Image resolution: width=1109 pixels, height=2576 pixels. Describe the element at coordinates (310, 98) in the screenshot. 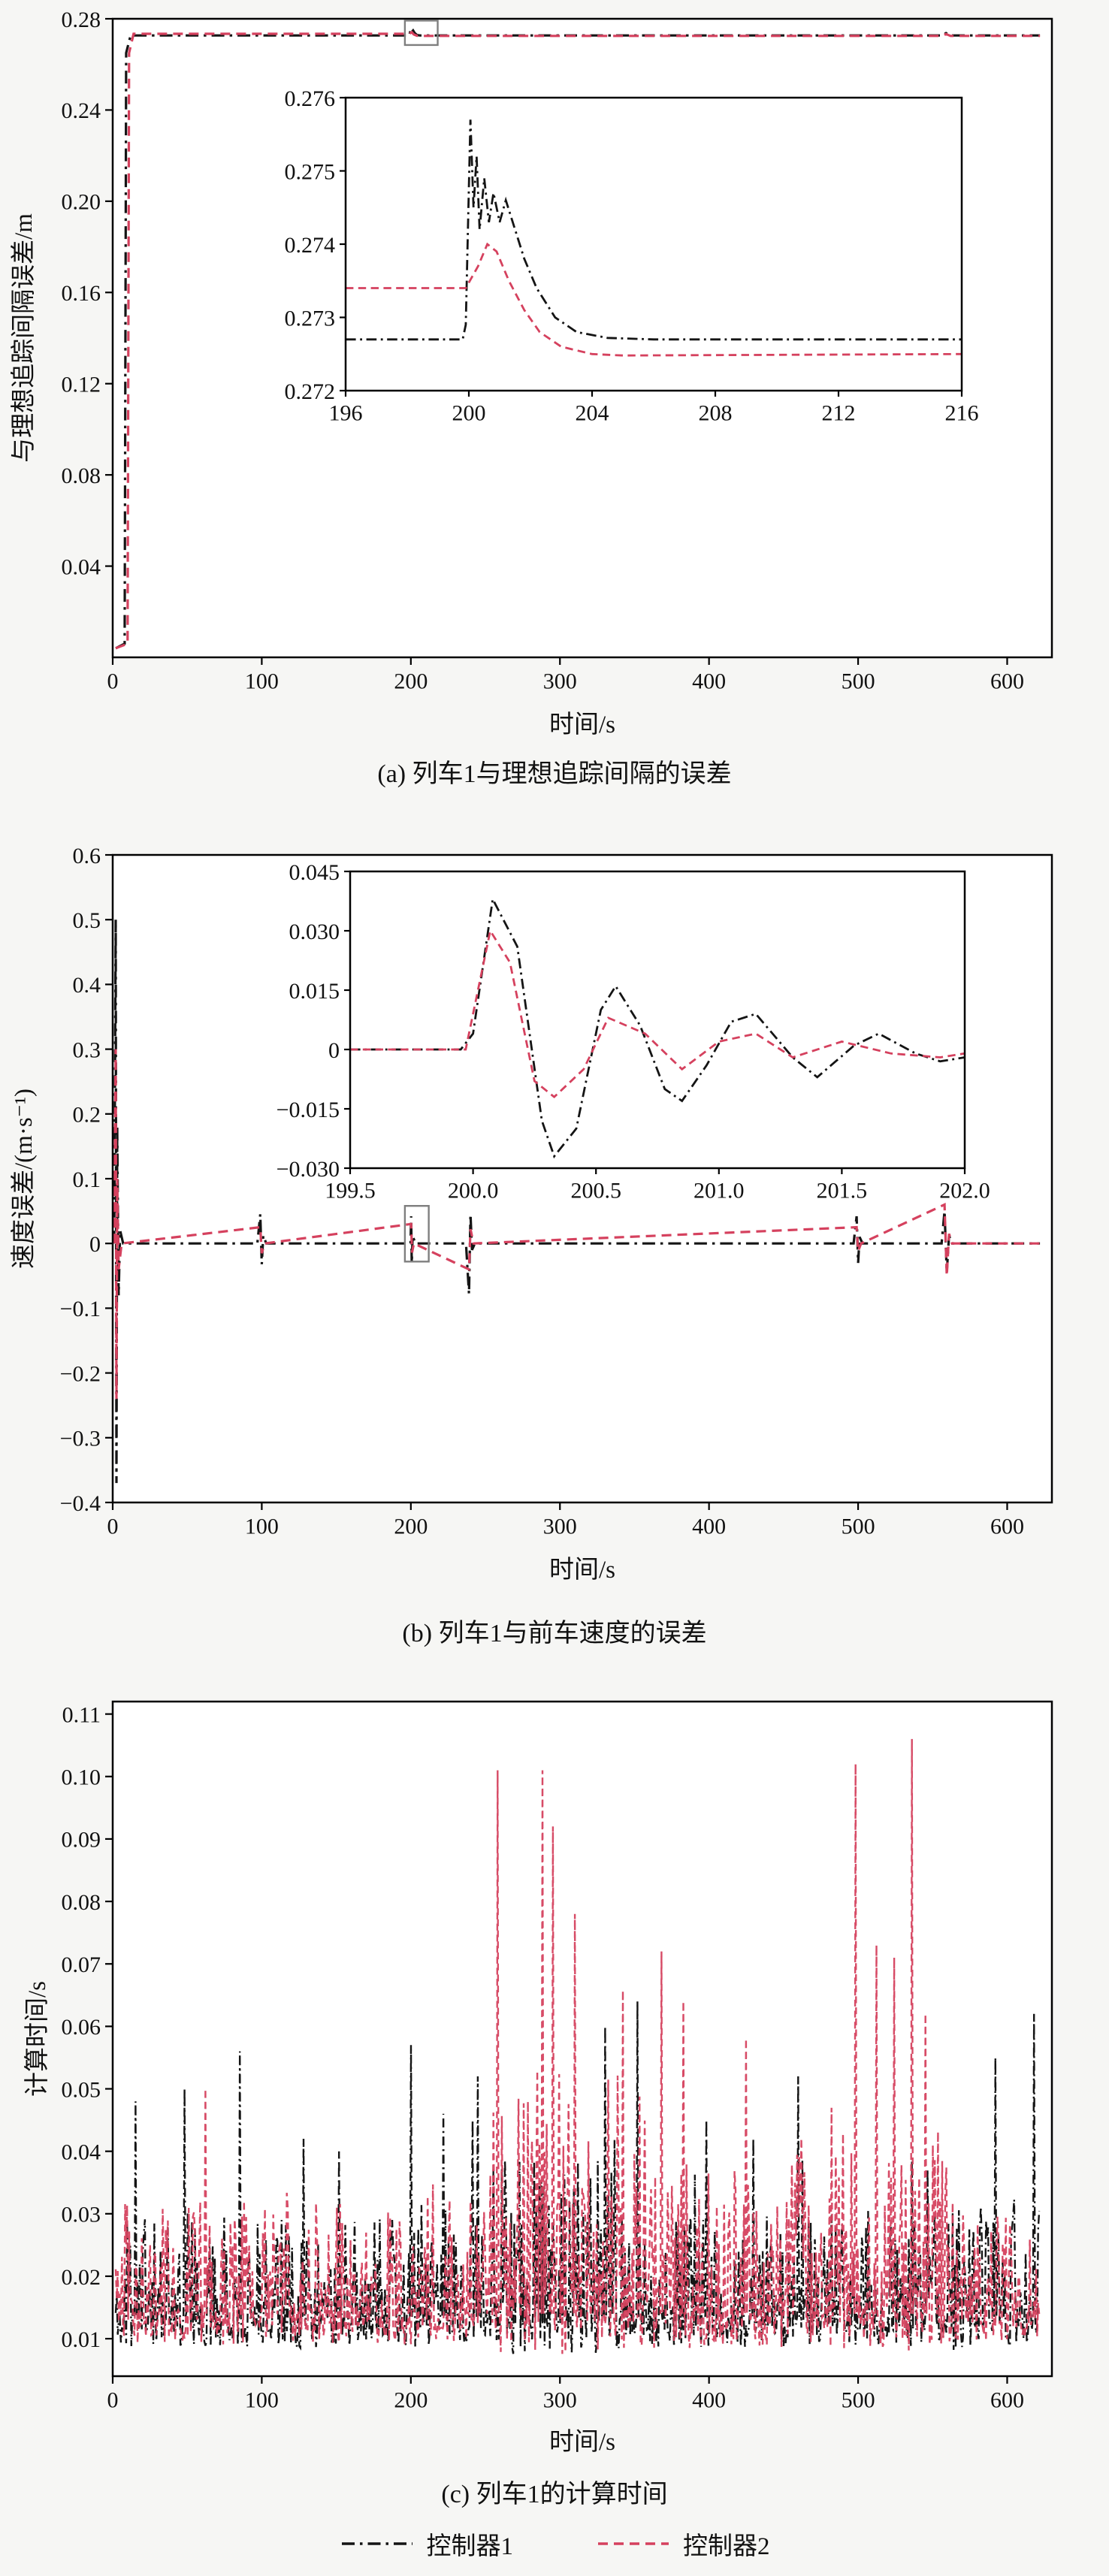

I see `y-tick-label: 0.276` at that location.